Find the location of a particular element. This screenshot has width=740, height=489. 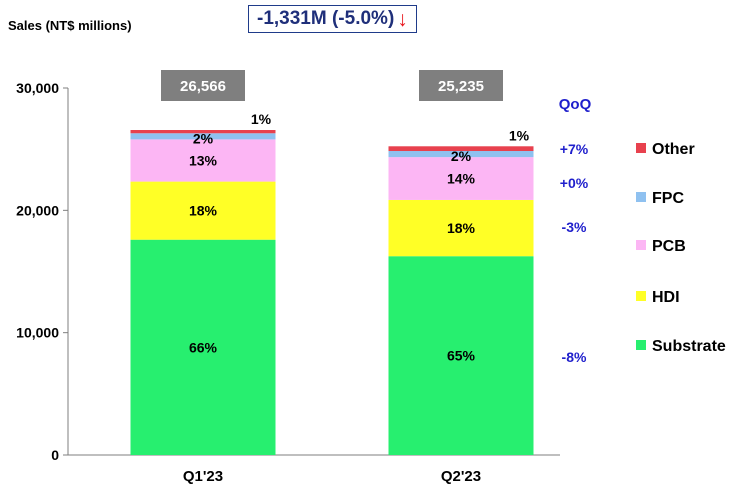

segment-label: 65% is located at coordinates (461, 356).